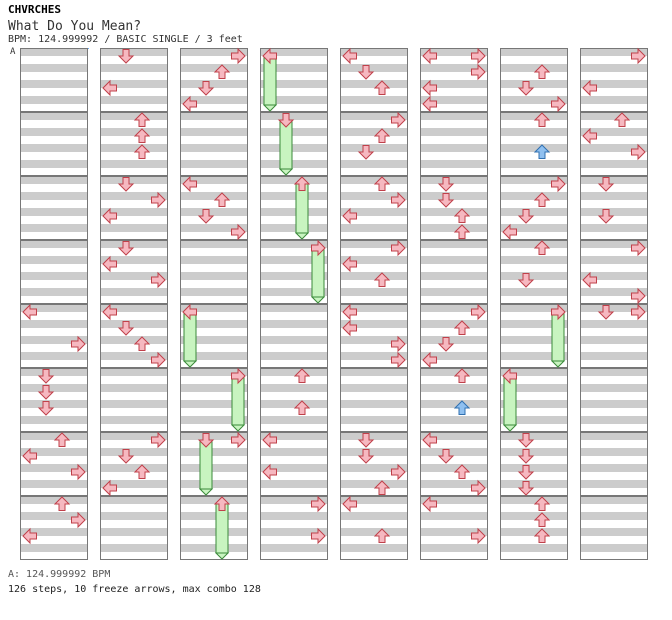 This screenshot has height=620, width=672. I want to click on bpm-summary: A: 124.999992 BPM, so click(59, 574).